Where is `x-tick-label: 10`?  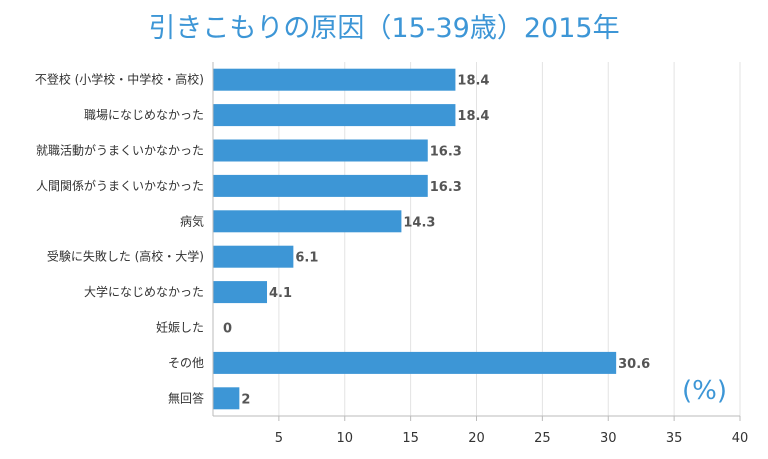 x-tick-label: 10 is located at coordinates (344, 438).